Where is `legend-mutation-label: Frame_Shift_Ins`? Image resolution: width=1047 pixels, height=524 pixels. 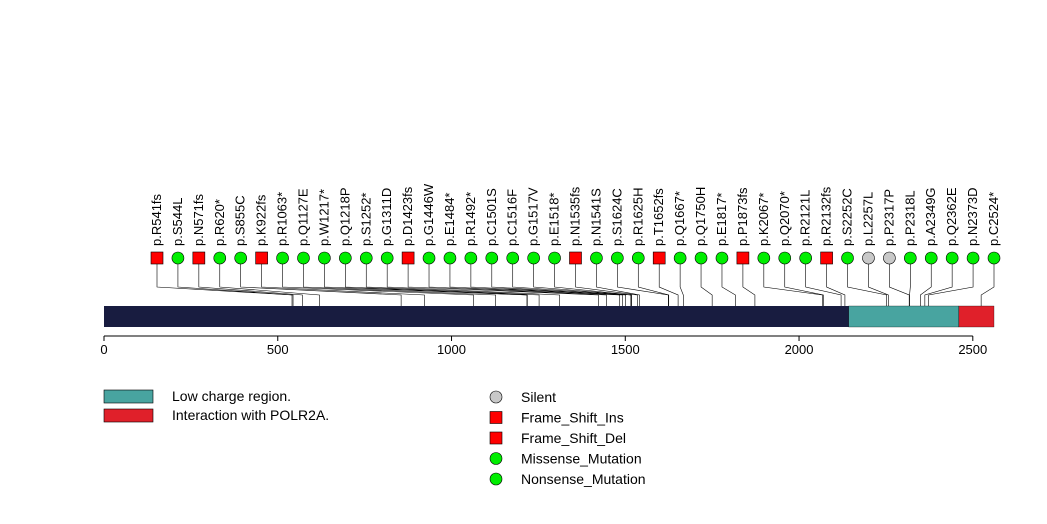
legend-mutation-label: Frame_Shift_Ins is located at coordinates (572, 418).